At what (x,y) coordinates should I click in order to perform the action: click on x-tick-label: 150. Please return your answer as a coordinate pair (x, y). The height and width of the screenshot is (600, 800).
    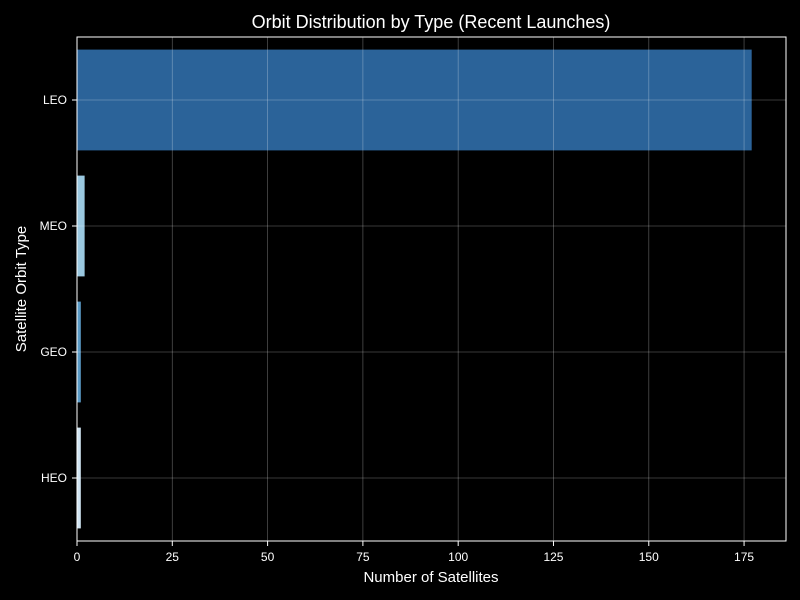
    Looking at the image, I should click on (649, 557).